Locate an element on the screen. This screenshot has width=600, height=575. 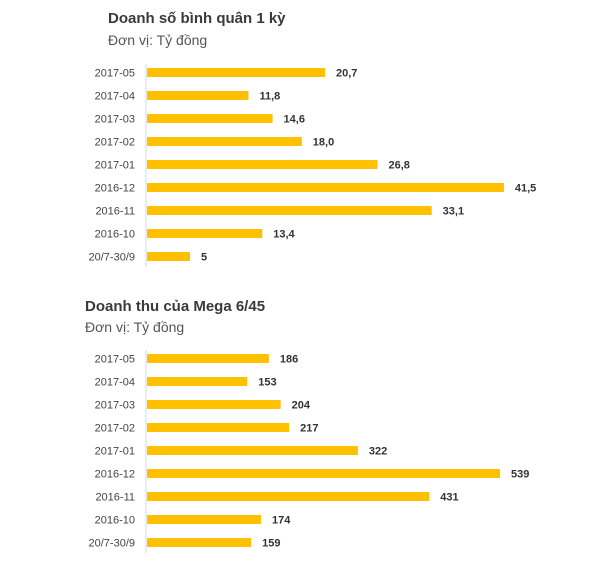
data-label: 5 is located at coordinates (204, 258).